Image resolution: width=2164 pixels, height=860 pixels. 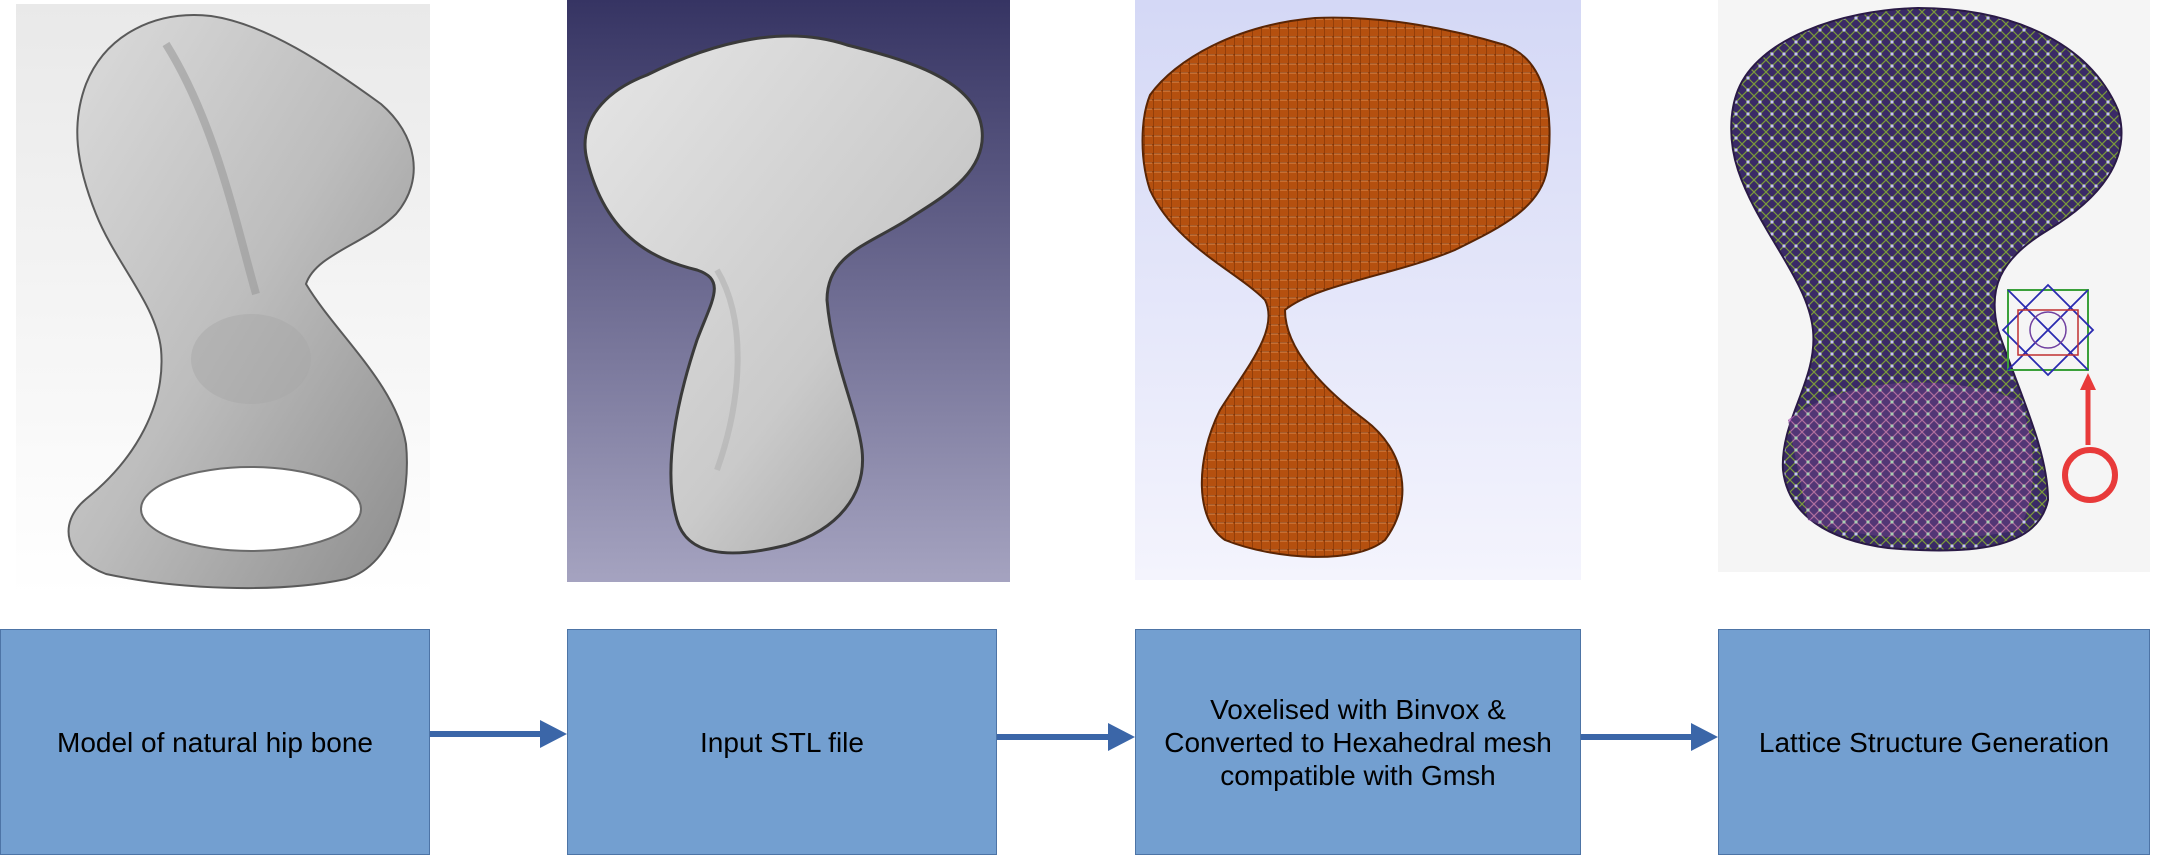 I want to click on step-box-input-stl: Input STL file, so click(x=782, y=742).